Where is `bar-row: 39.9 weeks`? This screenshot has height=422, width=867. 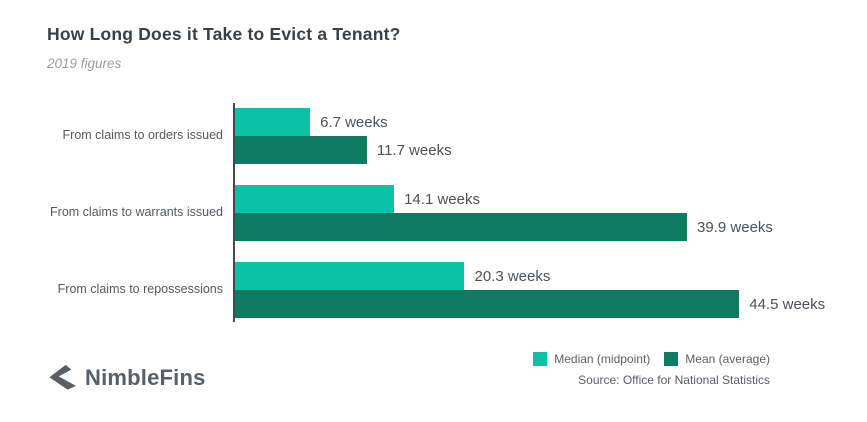 bar-row: 39.9 weeks is located at coordinates (506, 227).